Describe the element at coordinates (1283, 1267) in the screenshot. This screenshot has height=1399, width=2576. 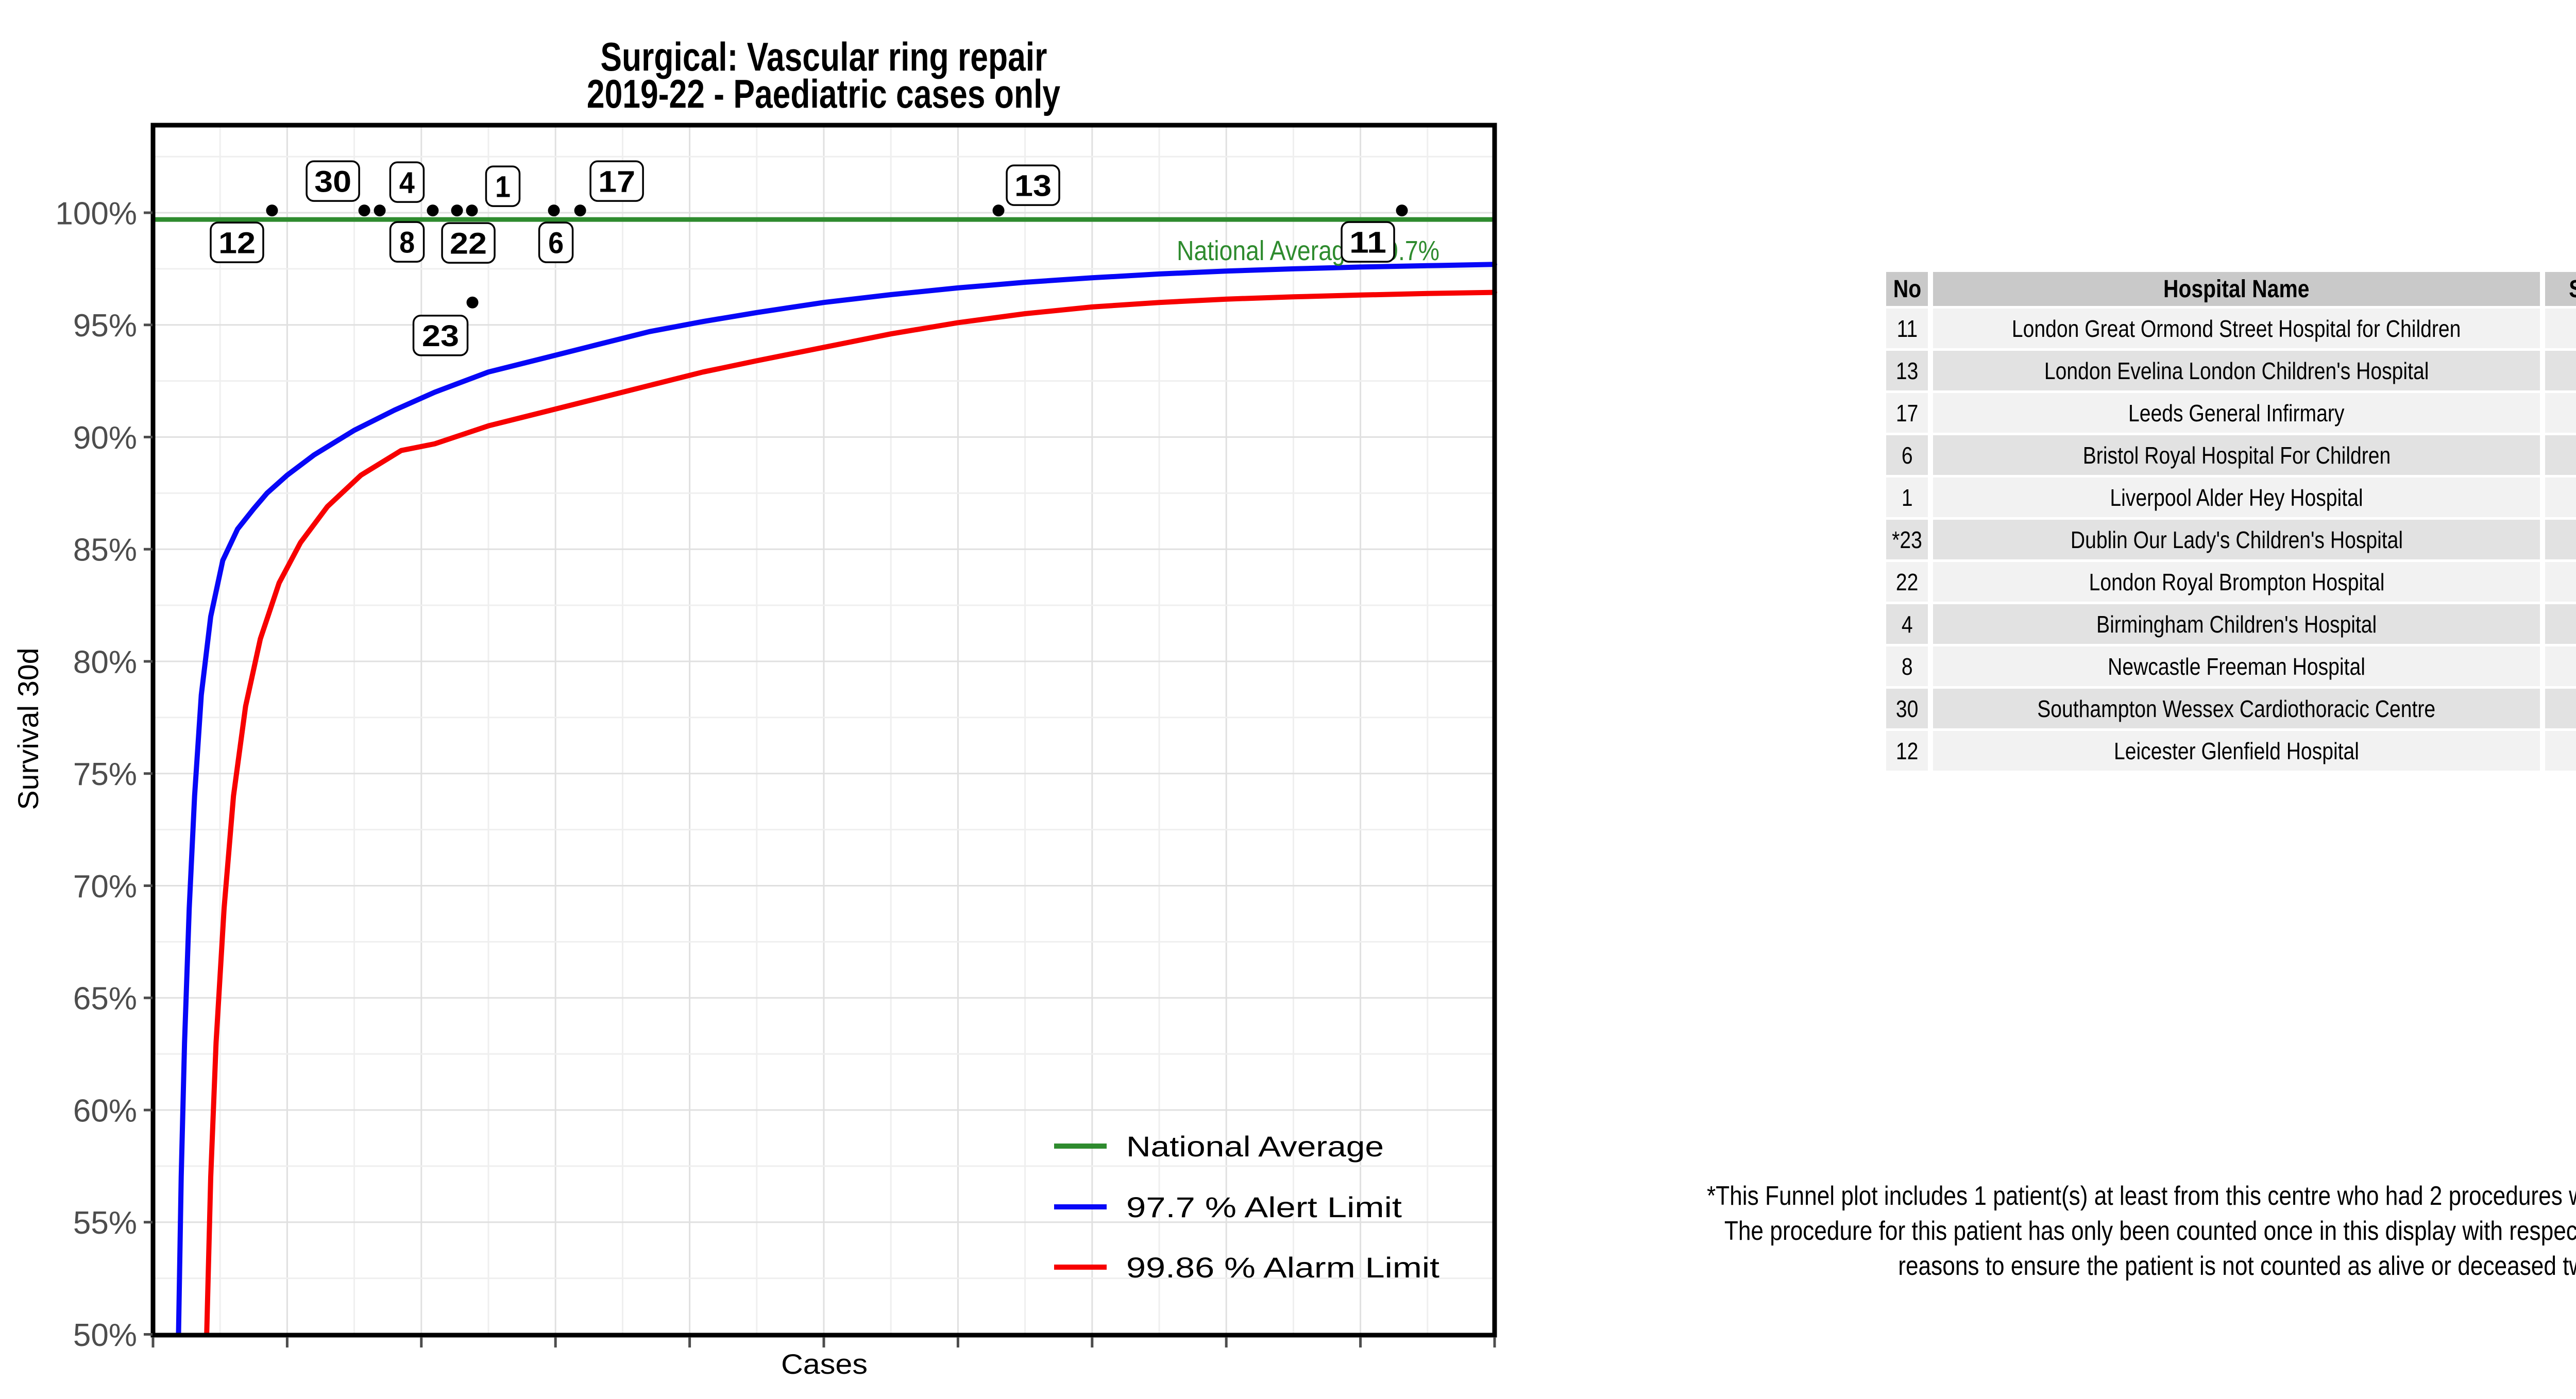
I see `legend-label-2: 99.86 % Alarm Limit` at that location.